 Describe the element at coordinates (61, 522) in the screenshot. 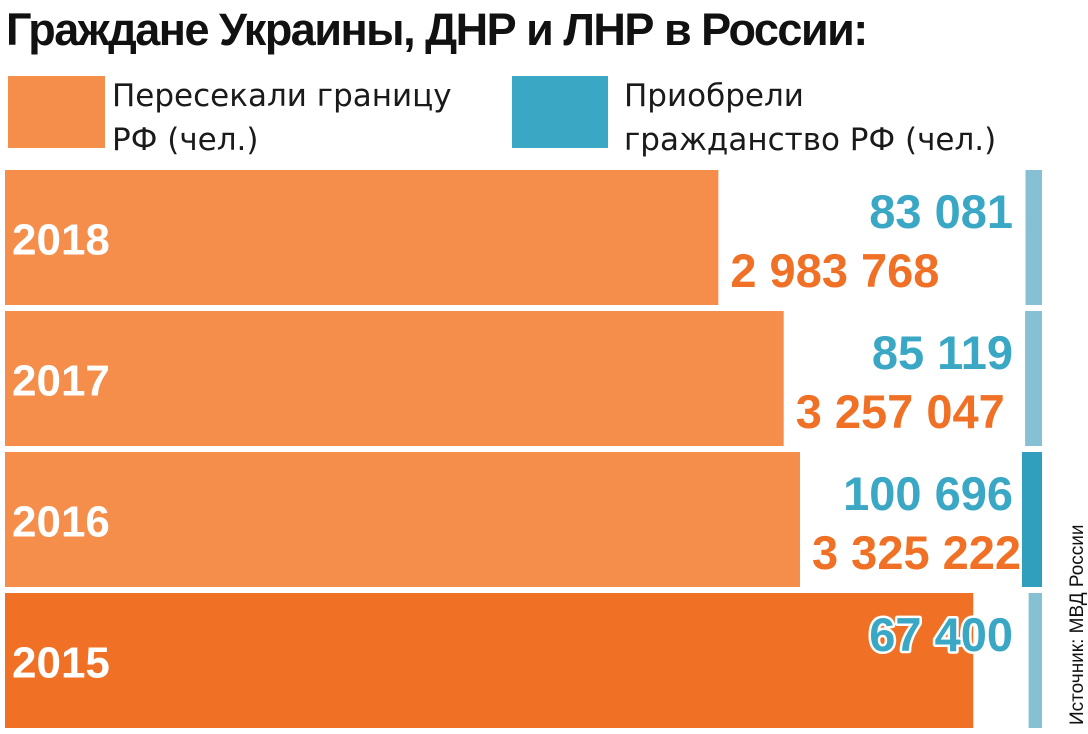

I see `year-label-2016: 2016` at that location.